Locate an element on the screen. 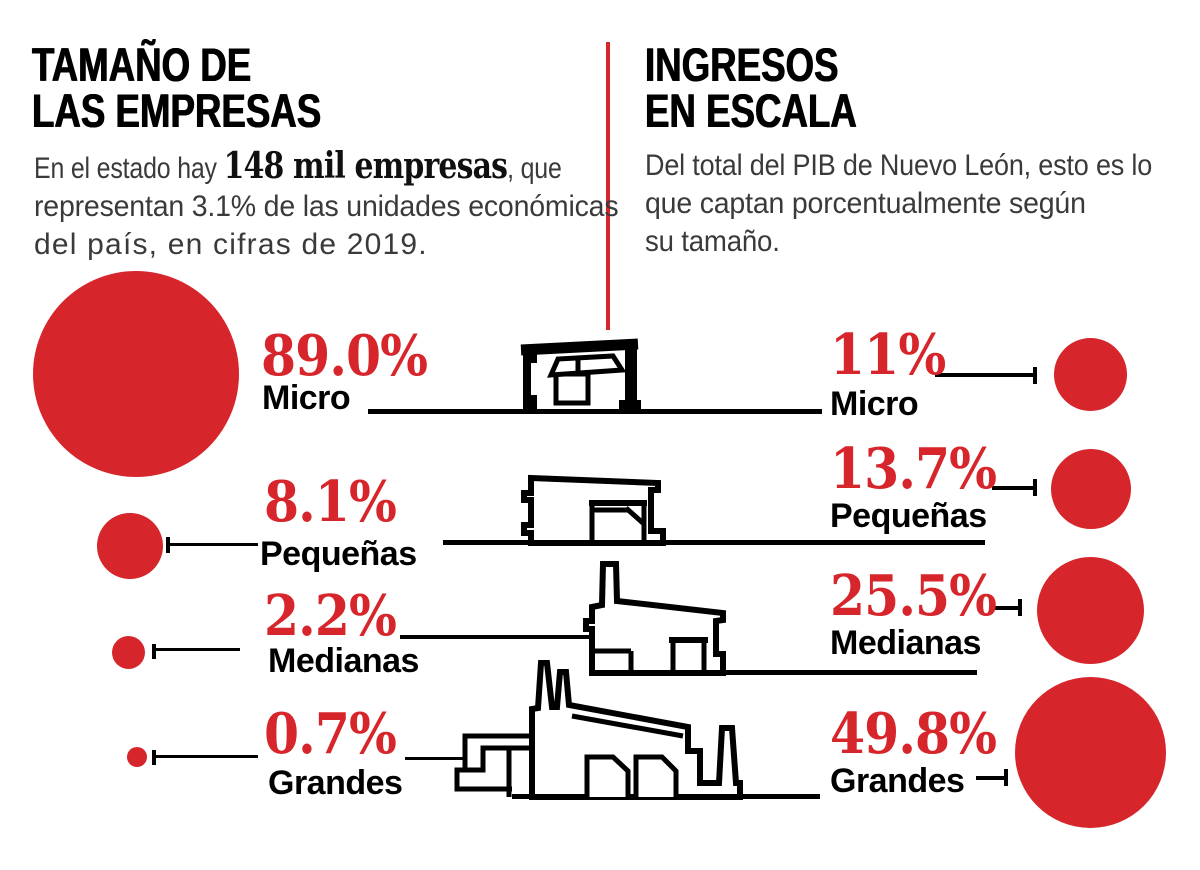 This screenshot has width=1200, height=870. leader-size-grandes is located at coordinates (206, 756).